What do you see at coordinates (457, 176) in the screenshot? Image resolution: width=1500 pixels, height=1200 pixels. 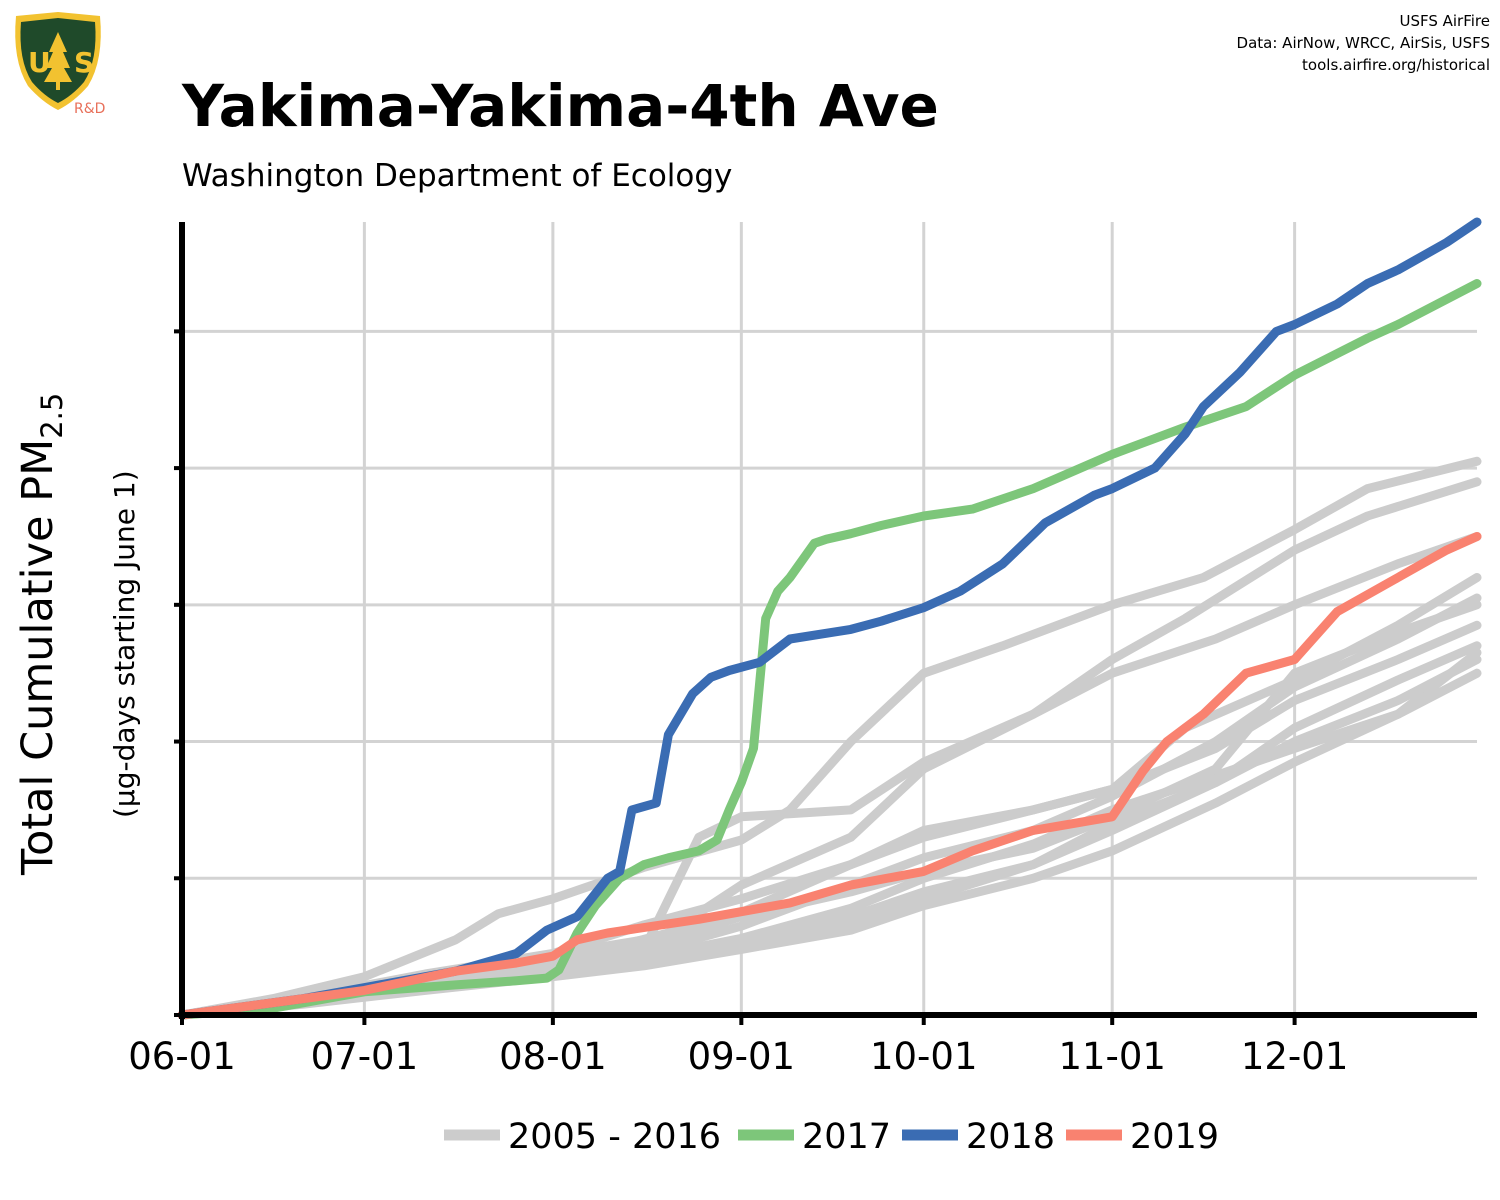 I see `chart-subtitle: Washington Department of Ecology` at bounding box center [457, 176].